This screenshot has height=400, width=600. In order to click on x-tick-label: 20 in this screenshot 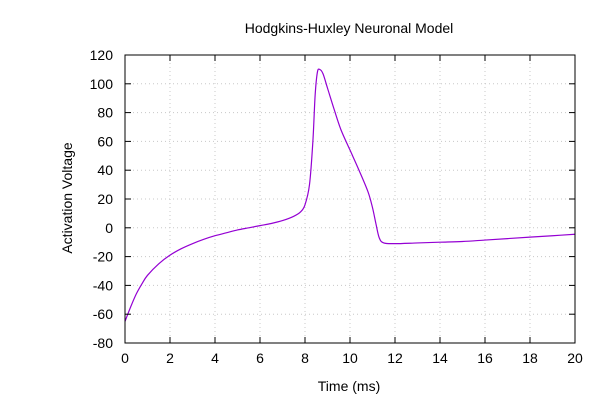, I will do `click(575, 358)`.